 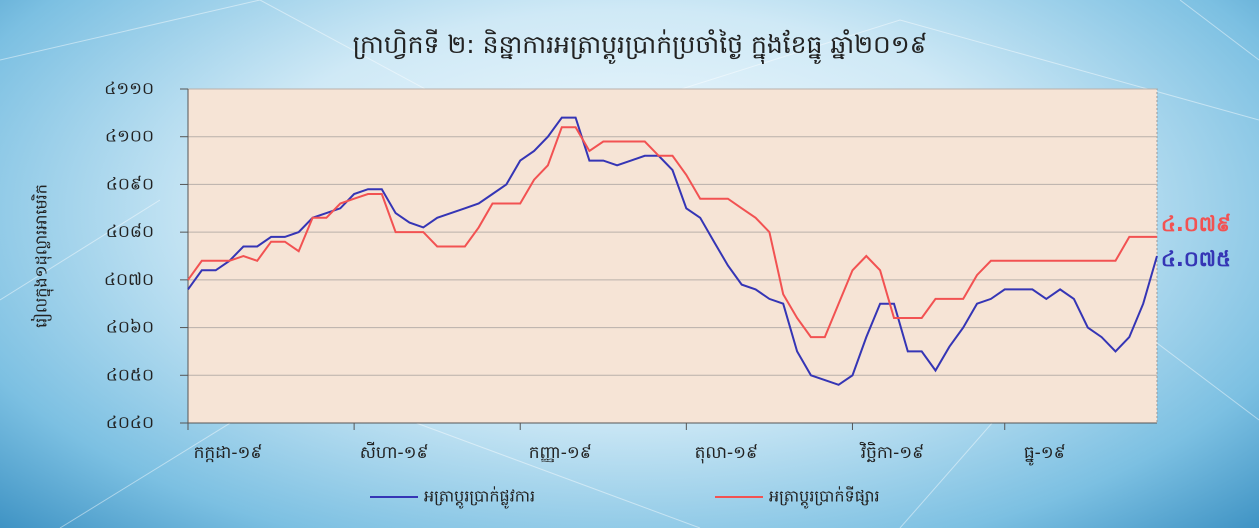 What do you see at coordinates (824, 498) in the screenshot?
I see `legend-label: អត្រាប្តូរប្រាក់ទីផ្សារ` at bounding box center [824, 498].